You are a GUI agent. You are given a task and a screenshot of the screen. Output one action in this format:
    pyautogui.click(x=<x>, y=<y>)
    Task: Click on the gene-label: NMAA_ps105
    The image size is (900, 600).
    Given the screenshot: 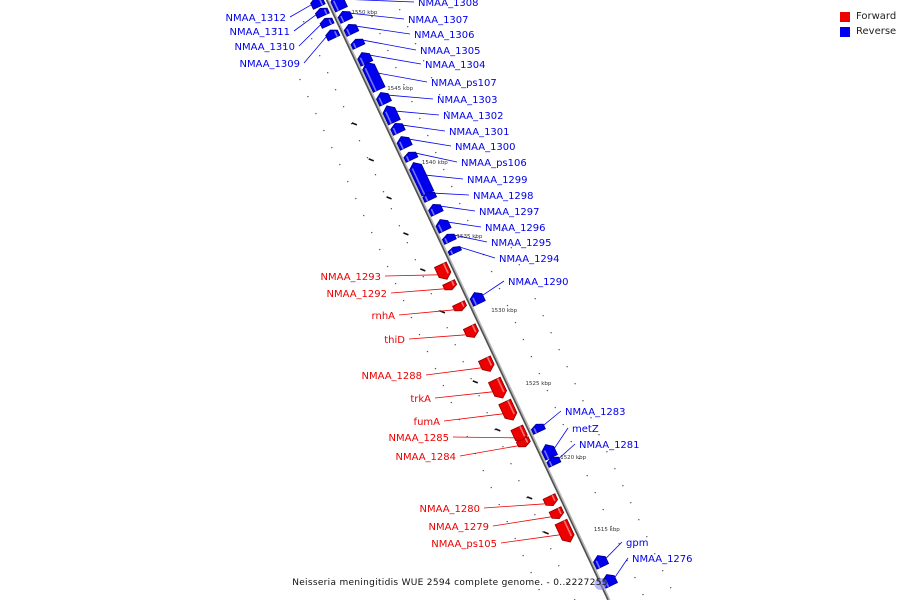 What is the action you would take?
    pyautogui.click(x=464, y=544)
    